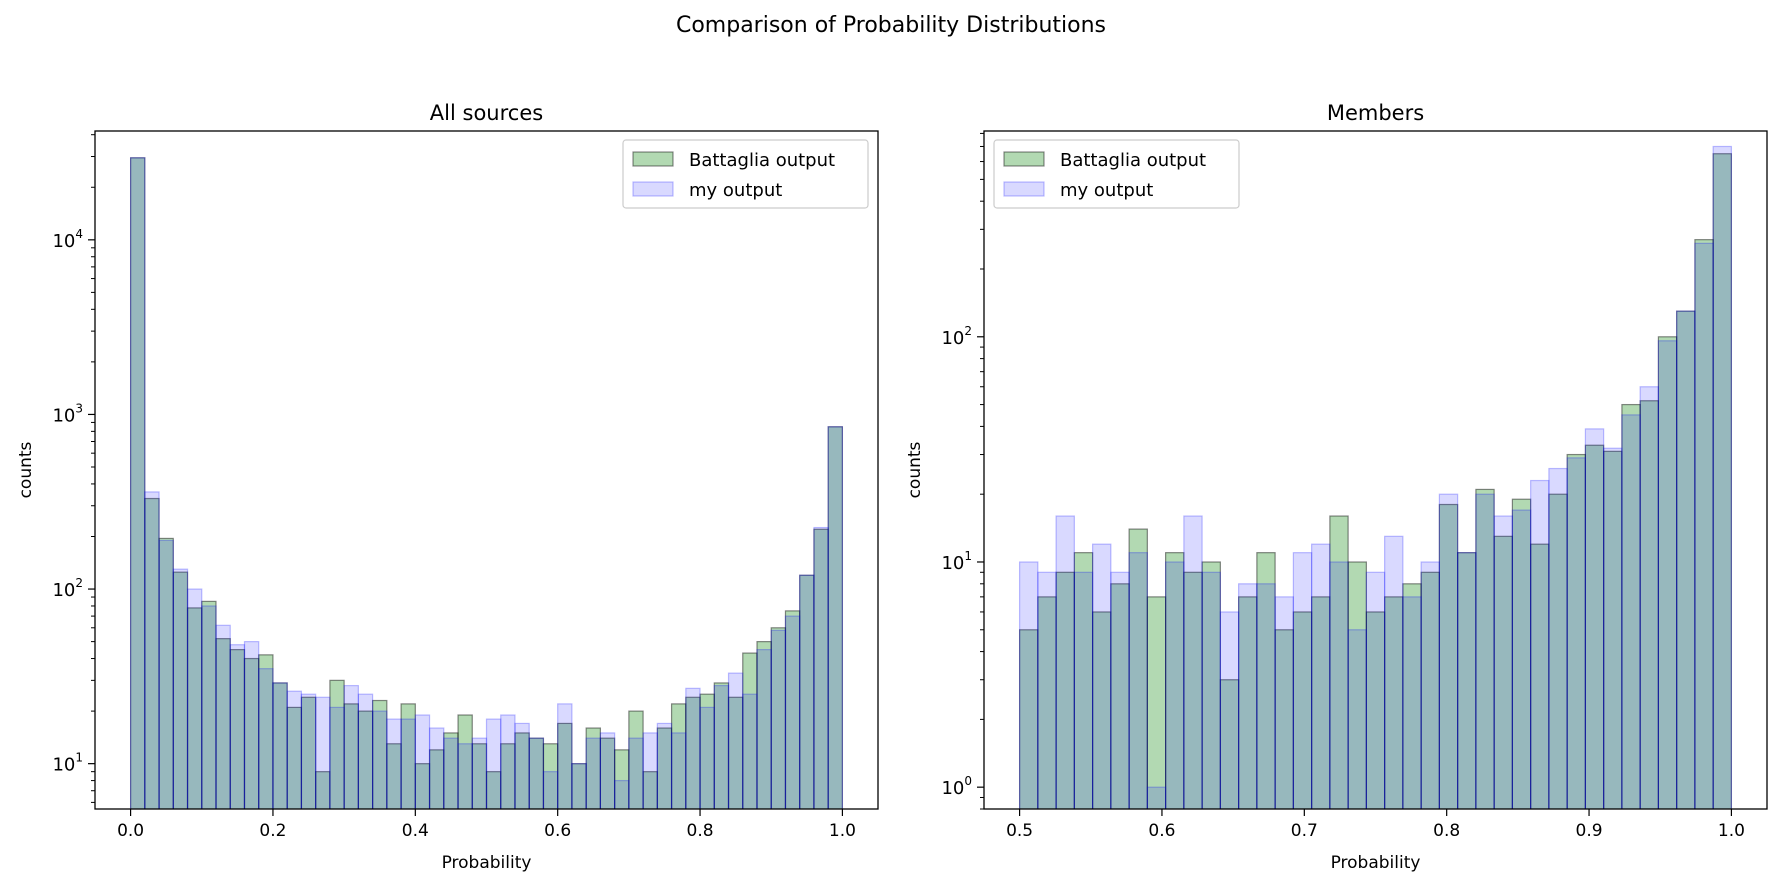 This screenshot has height=887, width=1783. Describe the element at coordinates (653, 159) in the screenshot. I see `legend-swatch-battaglia` at that location.